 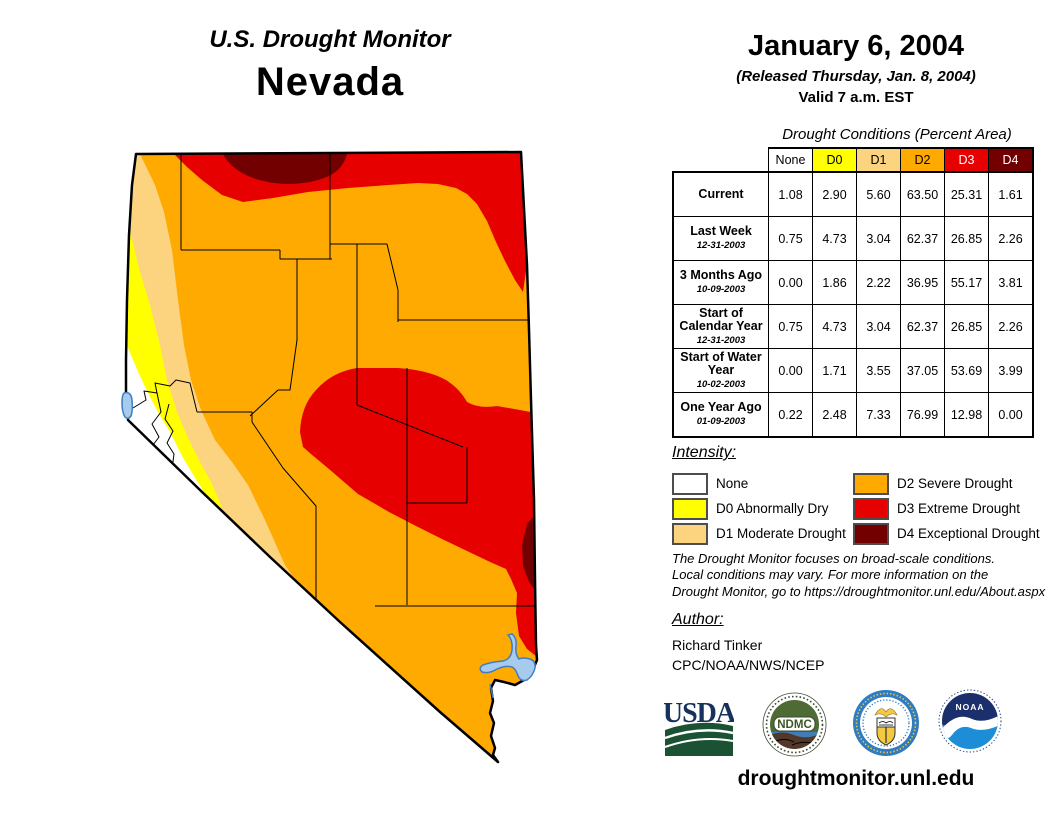 I want to click on legend-label: D0 Abnormally Dry, so click(x=772, y=508).